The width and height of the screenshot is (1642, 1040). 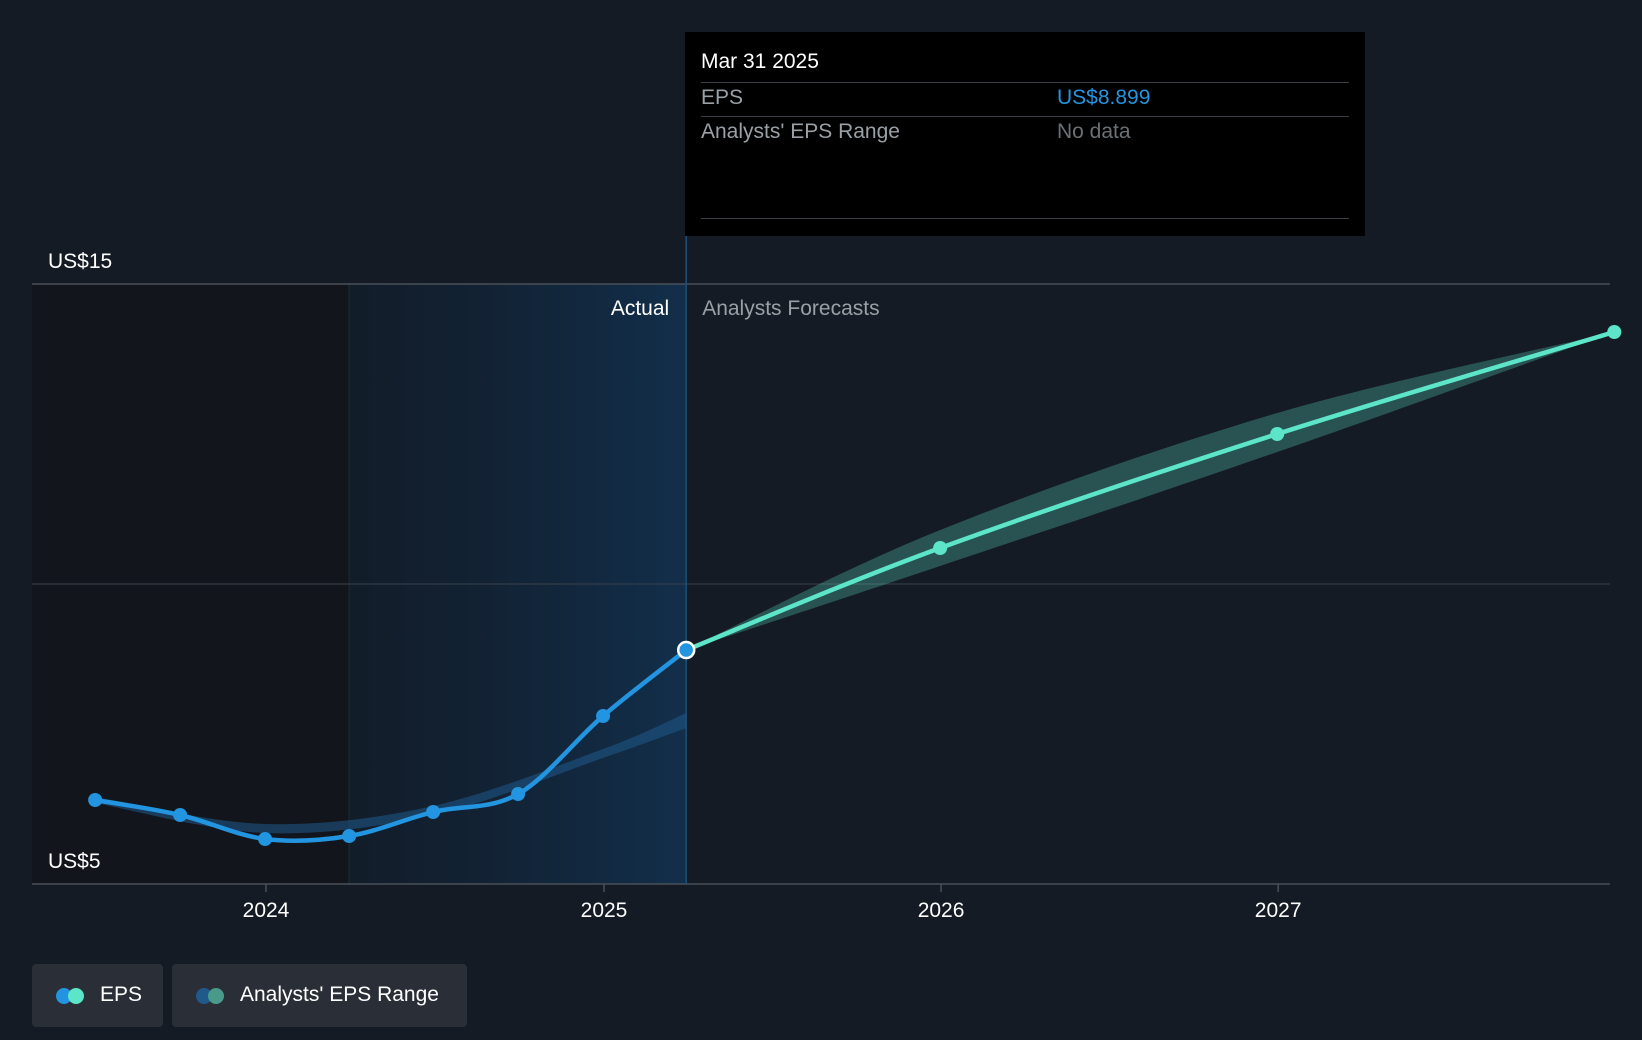 What do you see at coordinates (74, 861) in the screenshot?
I see `y-axis-label-bottom: US$5` at bounding box center [74, 861].